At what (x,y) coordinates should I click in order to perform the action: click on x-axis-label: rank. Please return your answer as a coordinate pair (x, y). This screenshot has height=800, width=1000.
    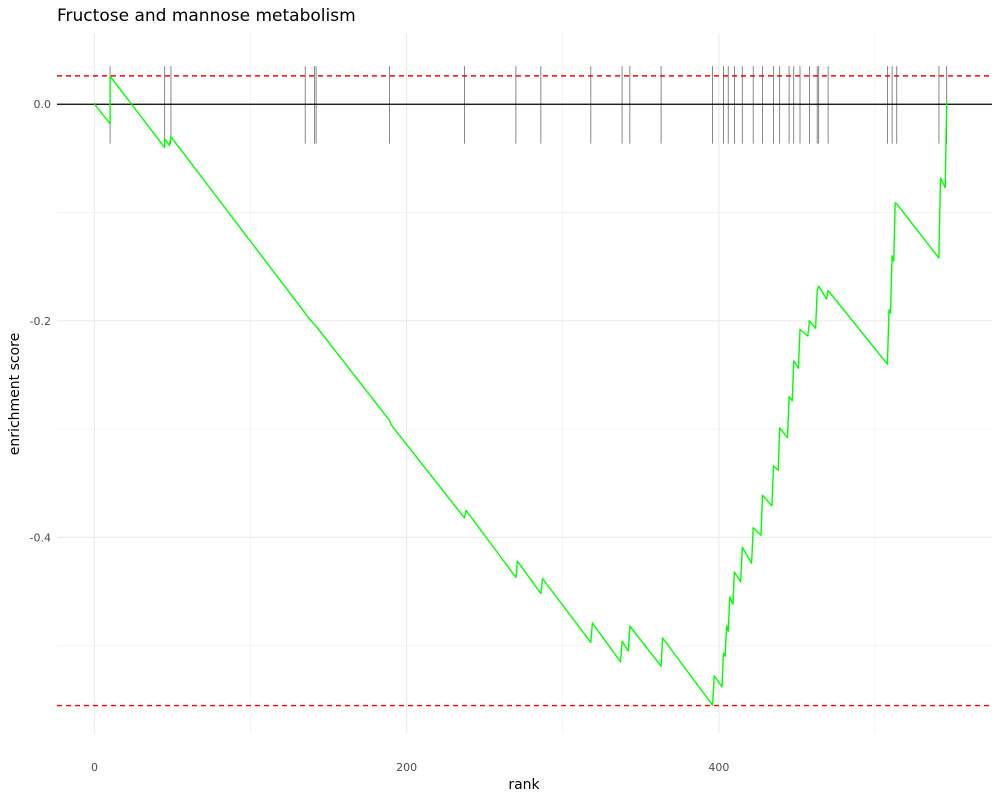
    Looking at the image, I should click on (524, 785).